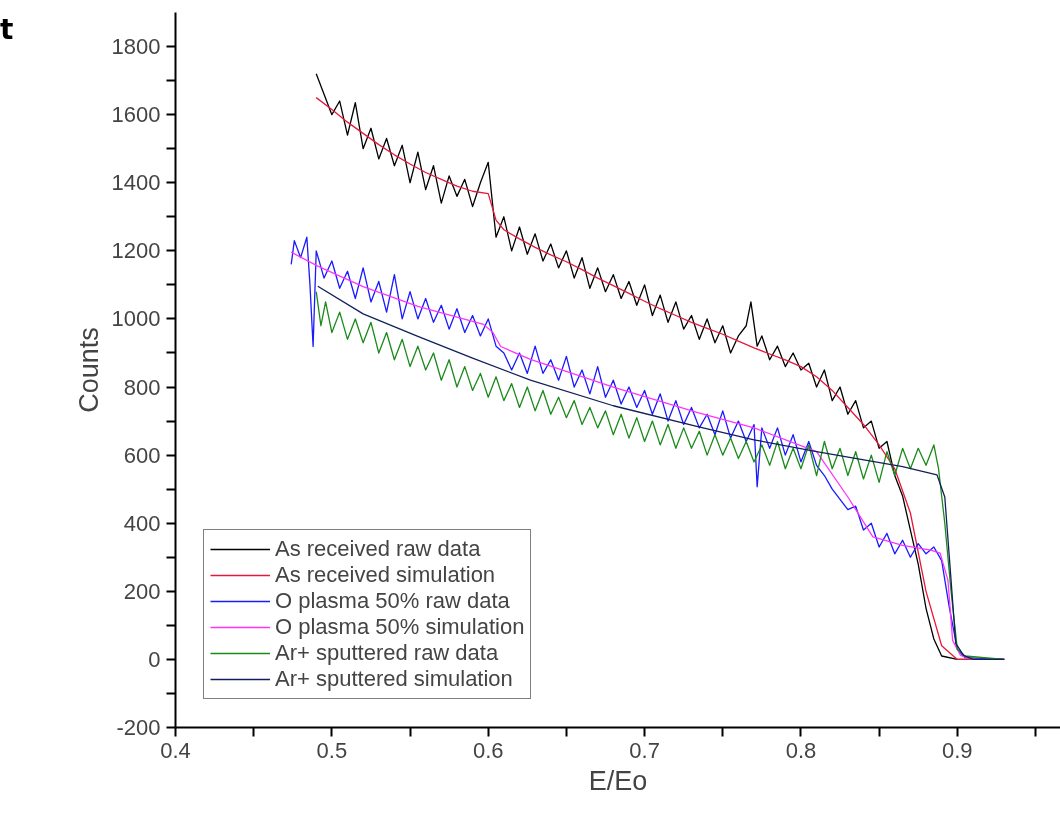 This screenshot has height=836, width=1060. What do you see at coordinates (378, 549) in the screenshot?
I see `legend-label: As received raw data` at bounding box center [378, 549].